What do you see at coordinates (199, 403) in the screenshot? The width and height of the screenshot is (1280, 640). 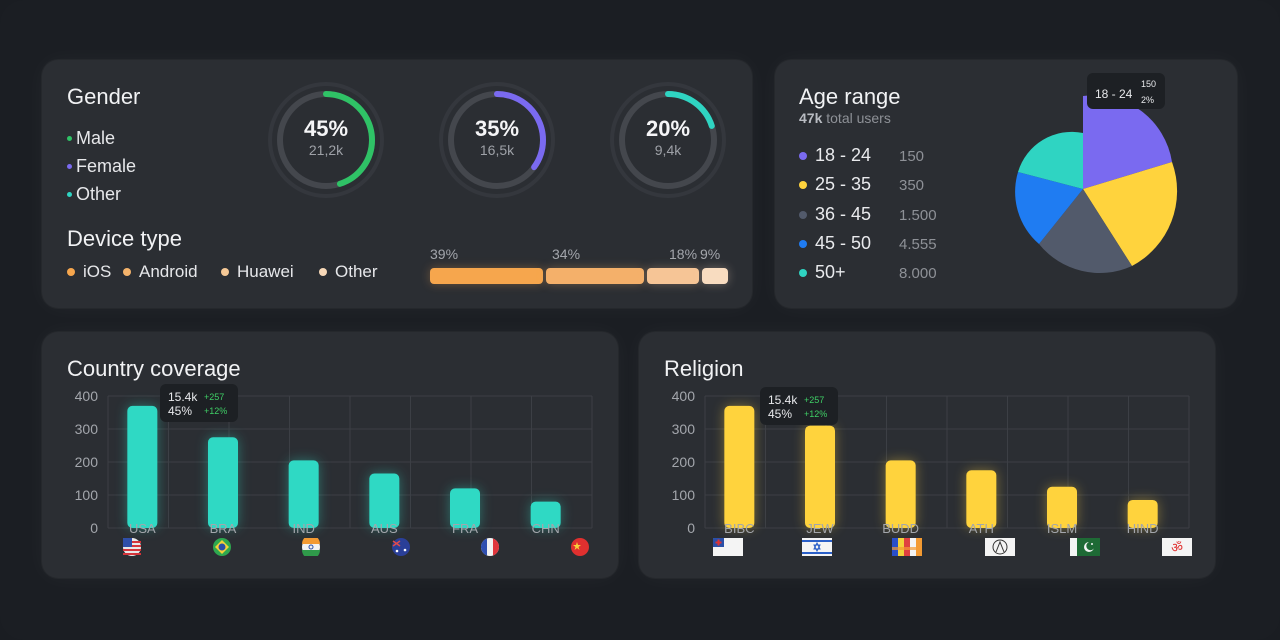 I see `country-tooltip: 15.4k +257 45% +12%` at bounding box center [199, 403].